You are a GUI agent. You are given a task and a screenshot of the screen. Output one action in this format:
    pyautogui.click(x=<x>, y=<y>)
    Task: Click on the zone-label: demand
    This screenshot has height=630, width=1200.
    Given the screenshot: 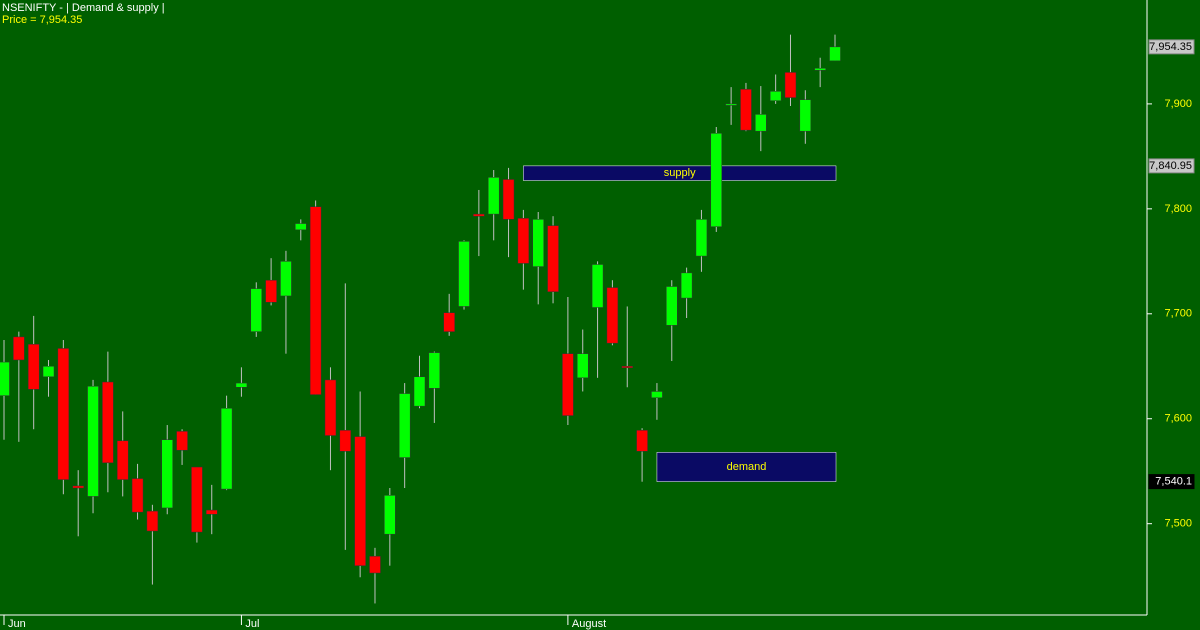 What is the action you would take?
    pyautogui.click(x=747, y=467)
    